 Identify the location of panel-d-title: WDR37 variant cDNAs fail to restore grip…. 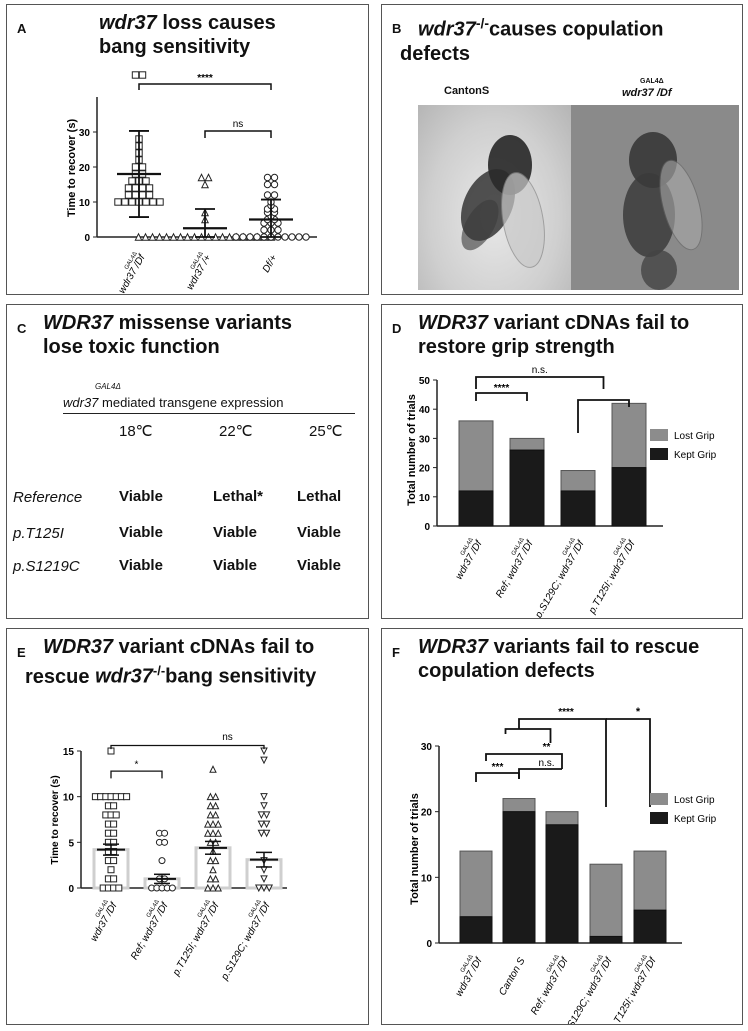
(553, 335).